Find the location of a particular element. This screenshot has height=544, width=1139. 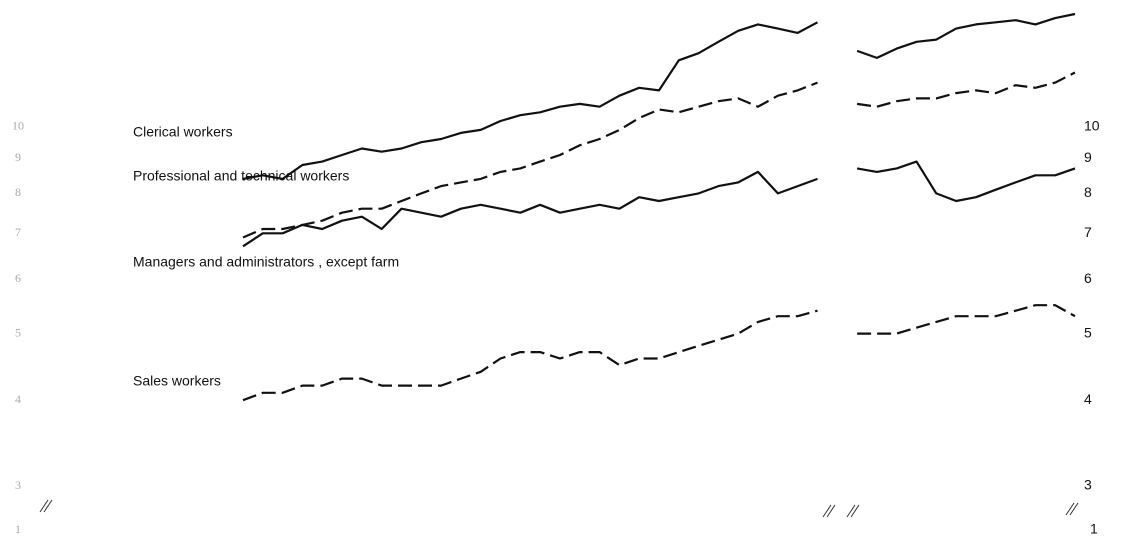

y-tick-label: 7 is located at coordinates (1088, 232).